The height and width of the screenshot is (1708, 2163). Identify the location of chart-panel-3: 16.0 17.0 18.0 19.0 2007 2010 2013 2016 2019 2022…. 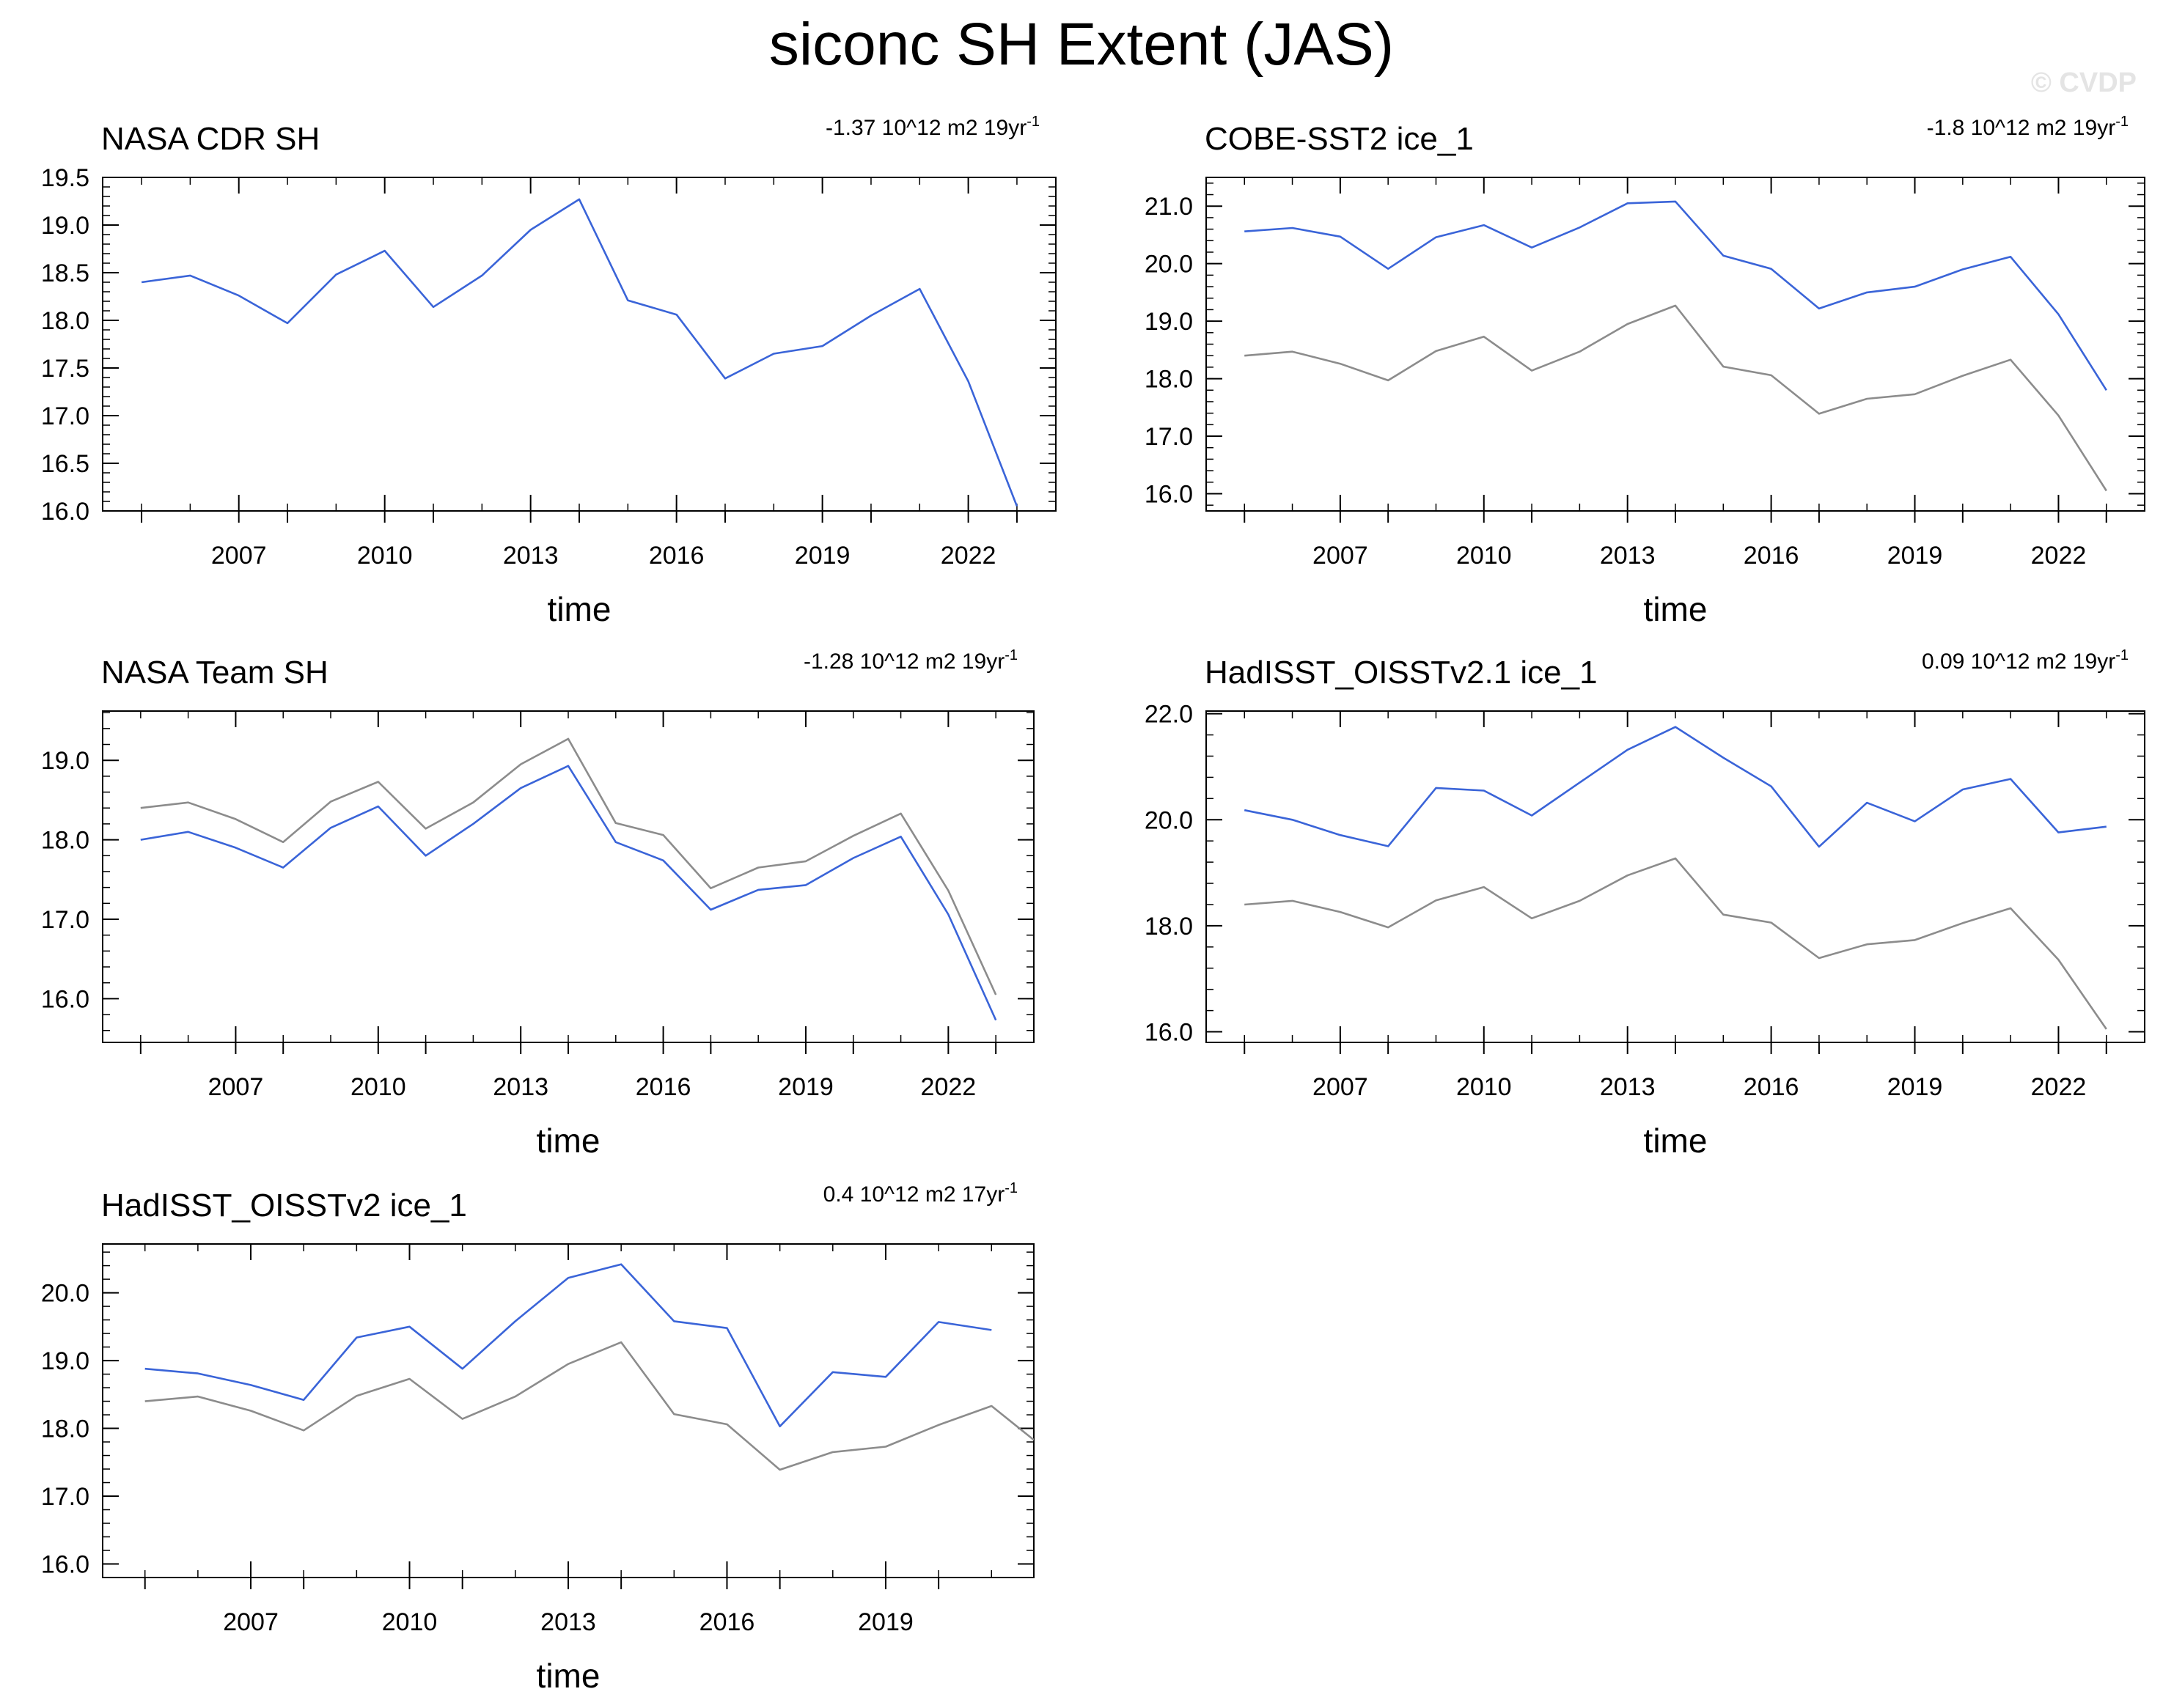
(538, 904).